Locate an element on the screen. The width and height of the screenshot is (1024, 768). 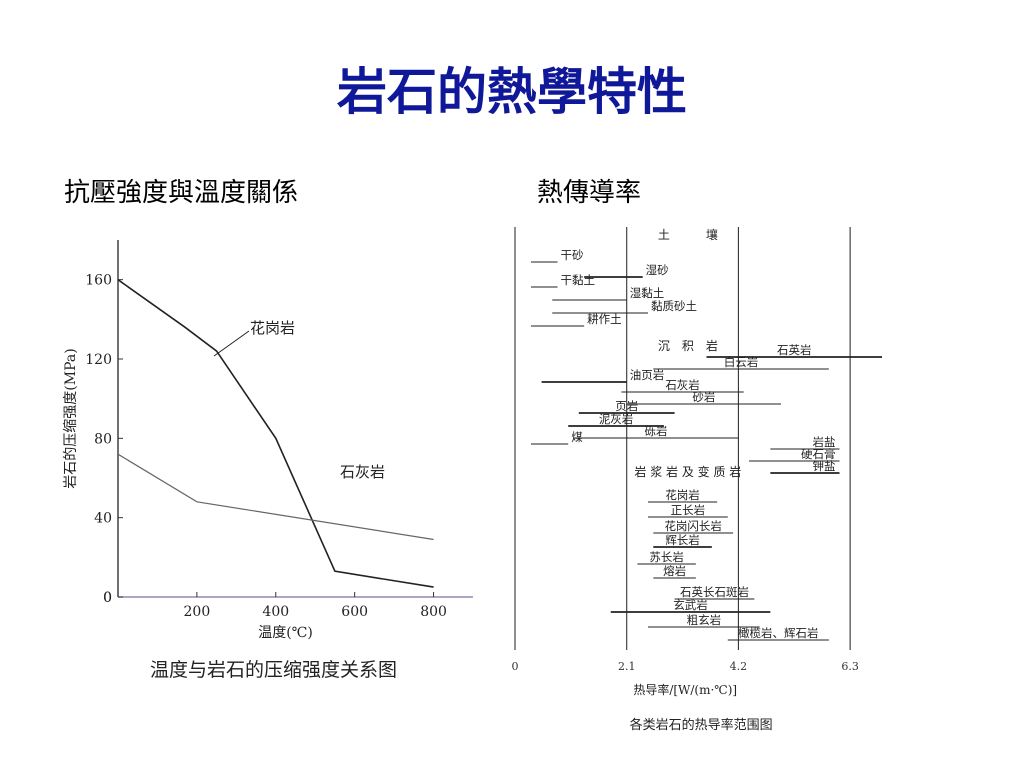
x-tick-label: 200 is located at coordinates (197, 612).